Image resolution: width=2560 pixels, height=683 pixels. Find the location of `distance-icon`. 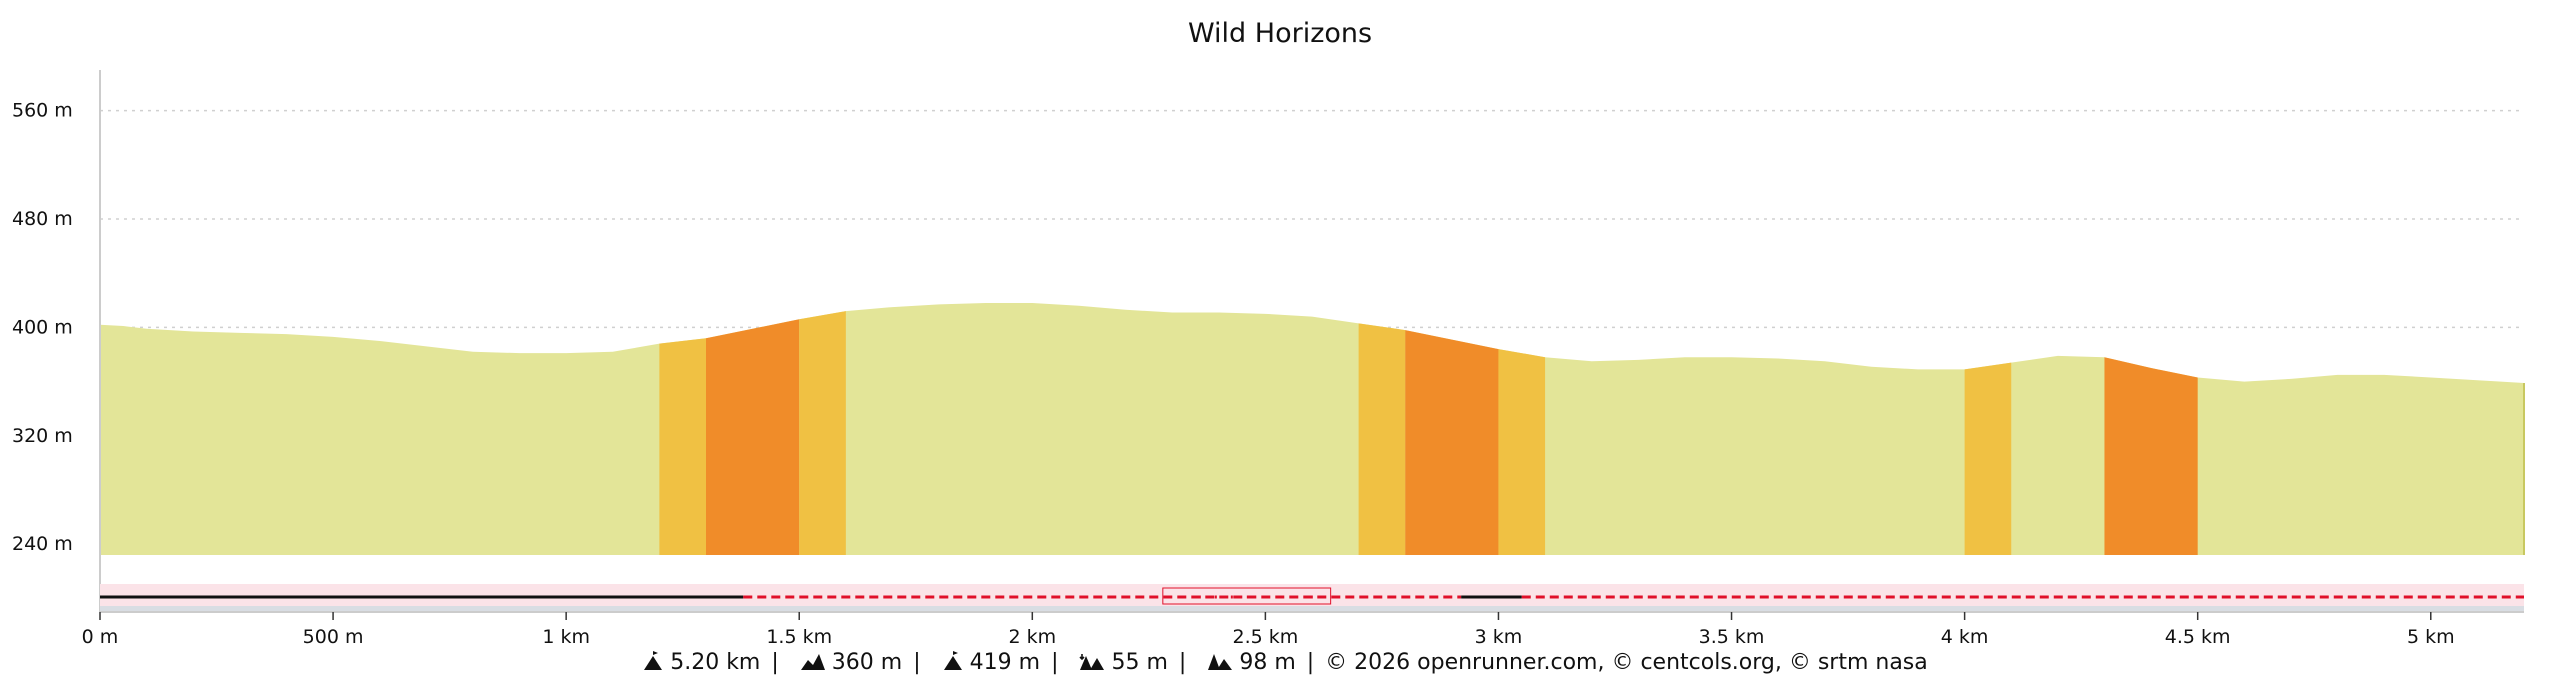

distance-icon is located at coordinates (653, 664).